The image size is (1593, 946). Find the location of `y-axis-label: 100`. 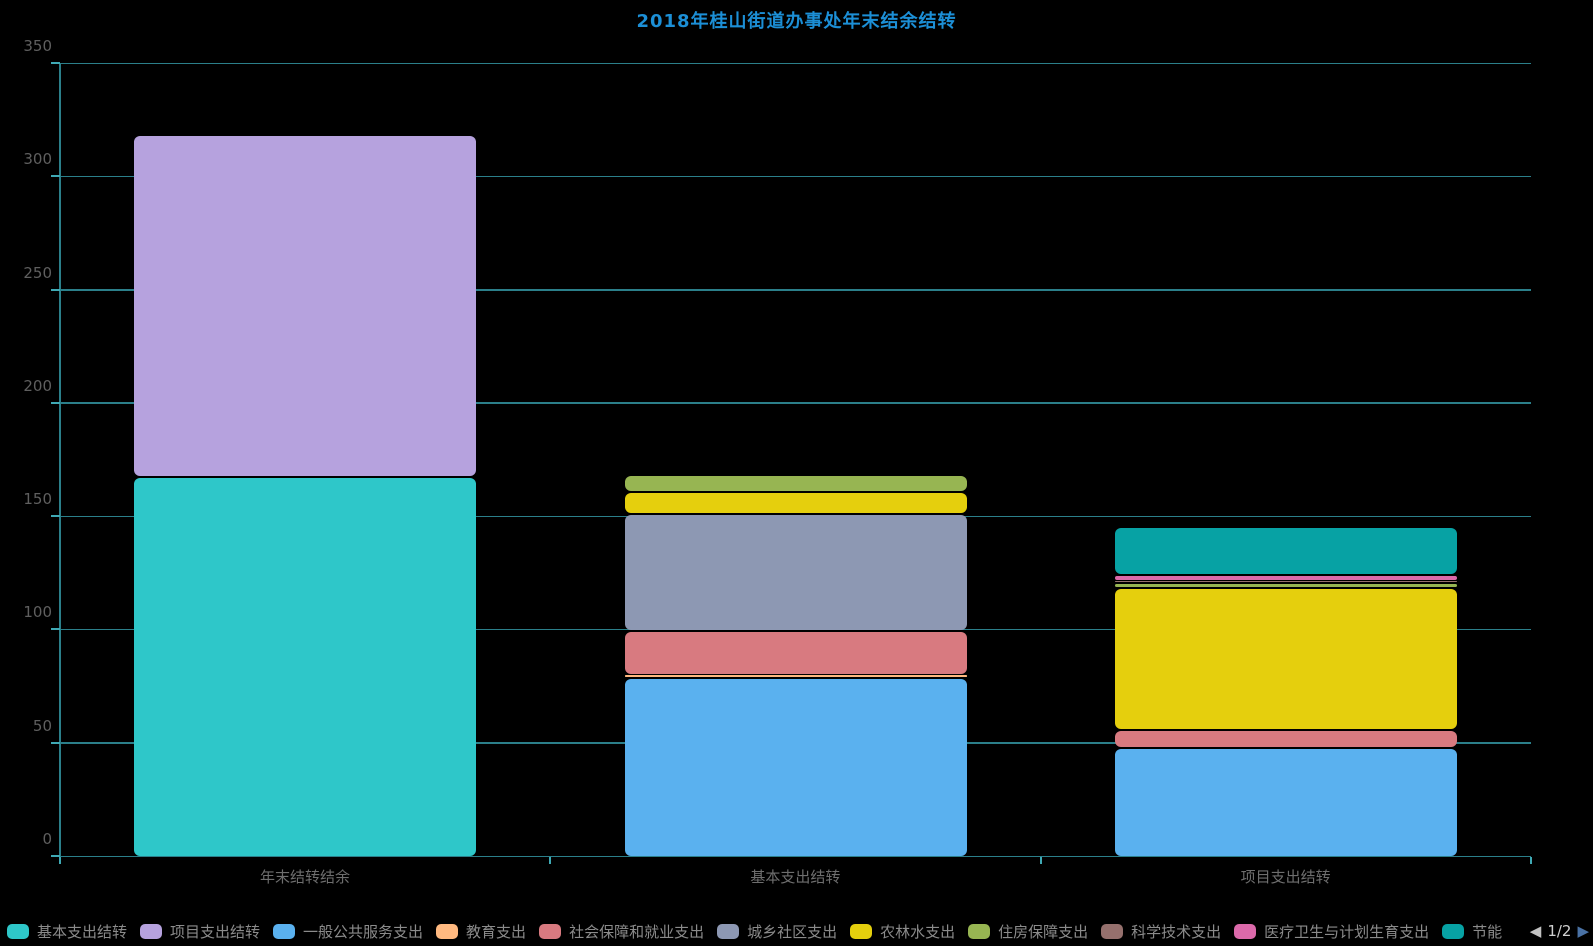

y-axis-label: 100 is located at coordinates (37, 612).